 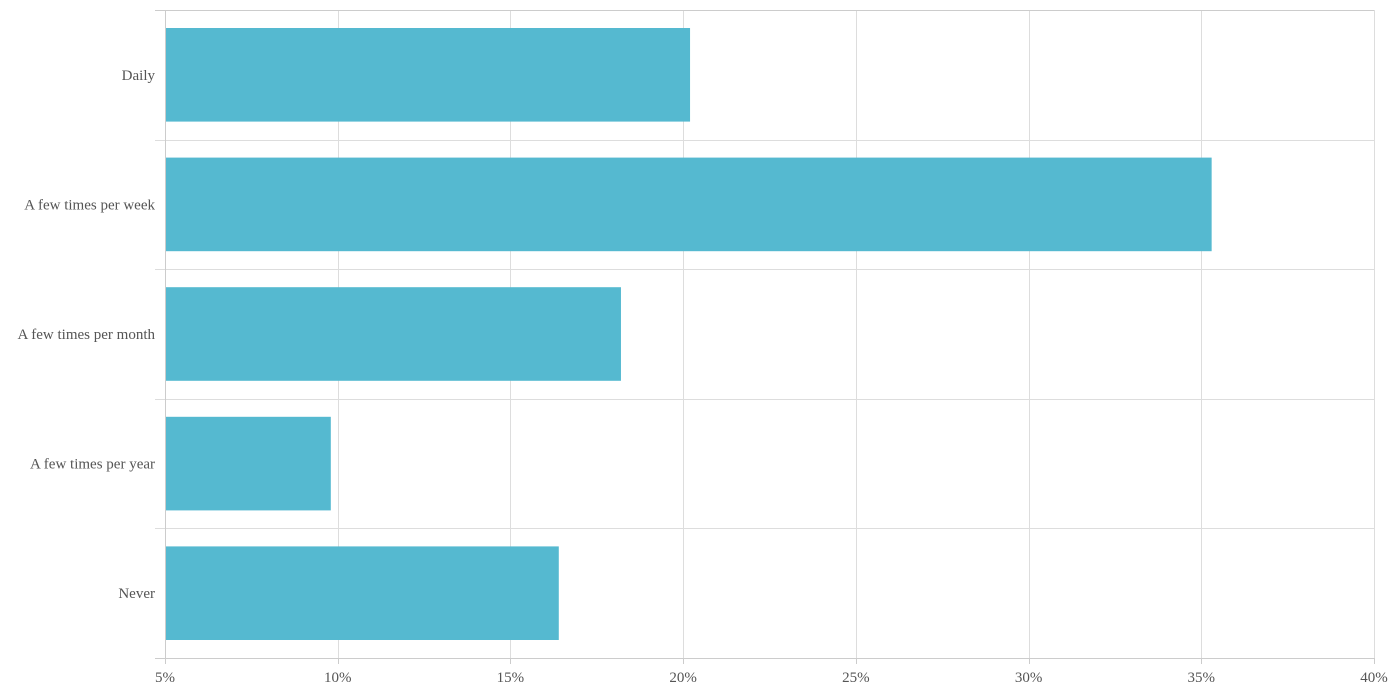 I want to click on x-tick-label: 35%, so click(x=1202, y=678).